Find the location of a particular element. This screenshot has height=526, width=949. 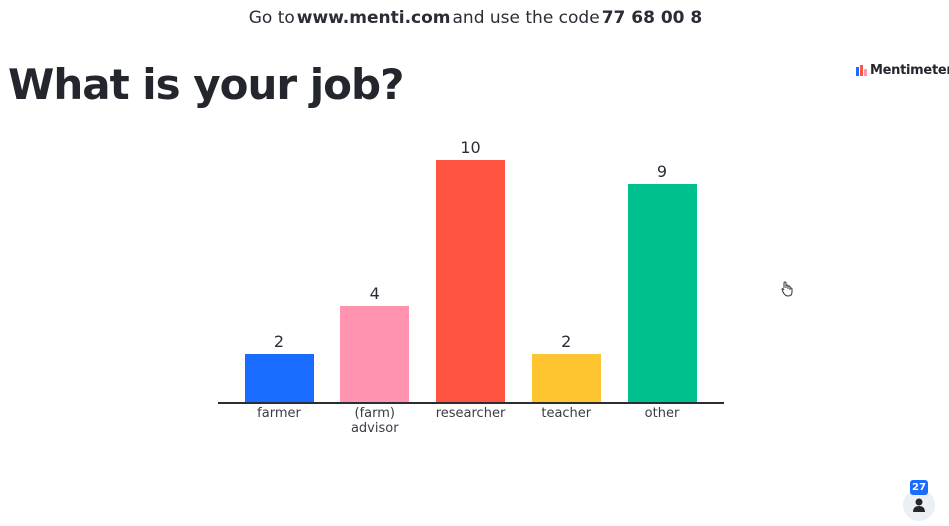

join-url: www.menti.com is located at coordinates (373, 18).